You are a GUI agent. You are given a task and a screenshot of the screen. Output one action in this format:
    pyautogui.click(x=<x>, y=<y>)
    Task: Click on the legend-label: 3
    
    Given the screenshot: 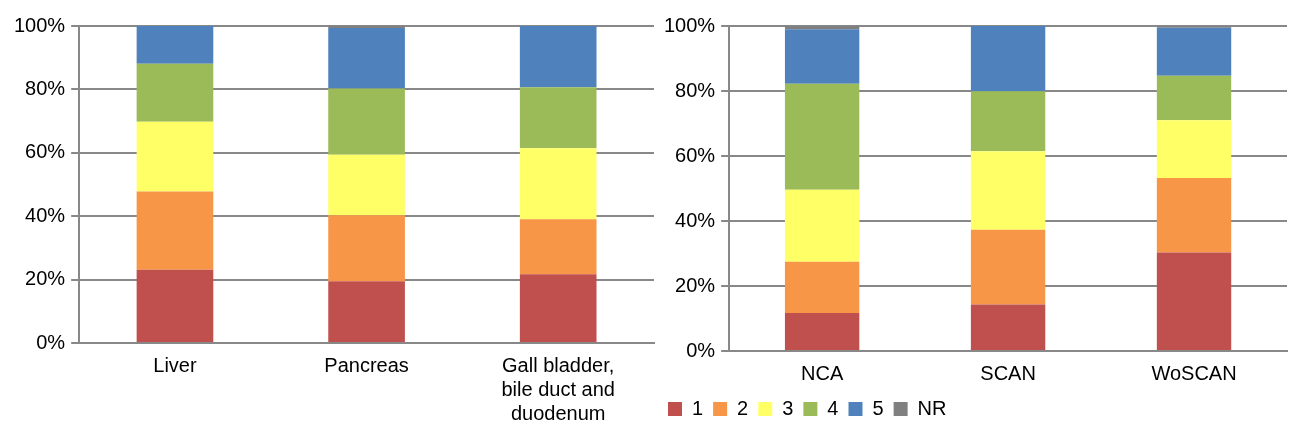 What is the action you would take?
    pyautogui.click(x=788, y=407)
    